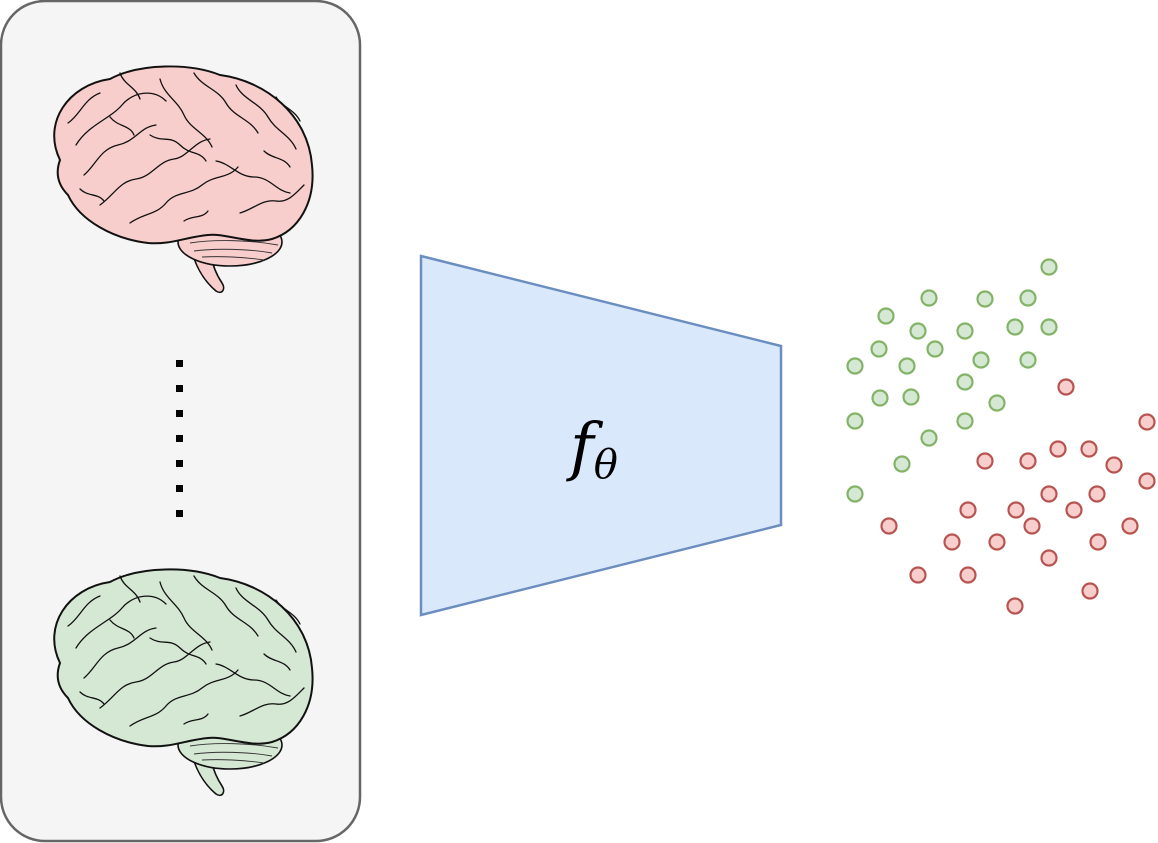  What do you see at coordinates (601, 435) in the screenshot?
I see `encoder-block` at bounding box center [601, 435].